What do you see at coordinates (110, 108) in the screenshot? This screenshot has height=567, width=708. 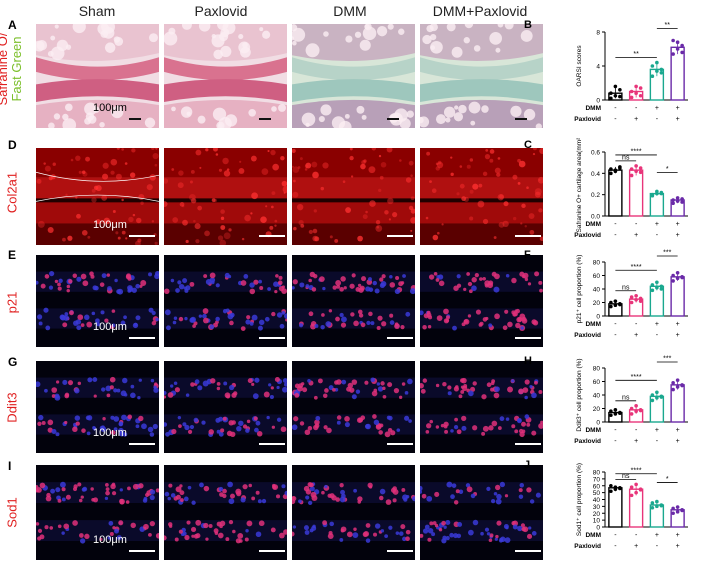 I see `scale-label: 100μm` at bounding box center [110, 108].